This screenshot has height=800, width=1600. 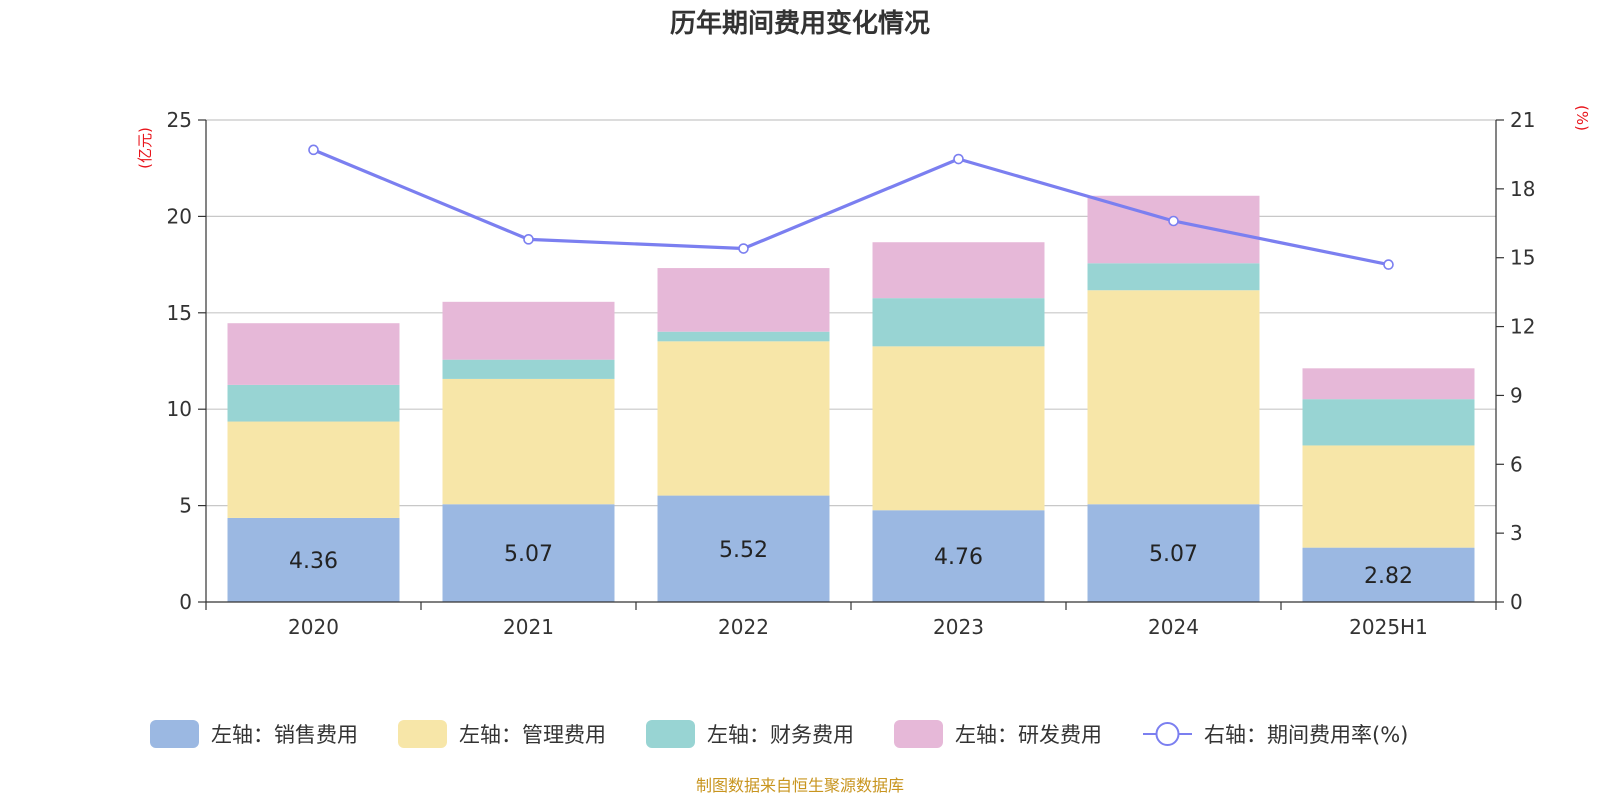 What do you see at coordinates (1167, 734) in the screenshot?
I see `legend-marker-swatch` at bounding box center [1167, 734].